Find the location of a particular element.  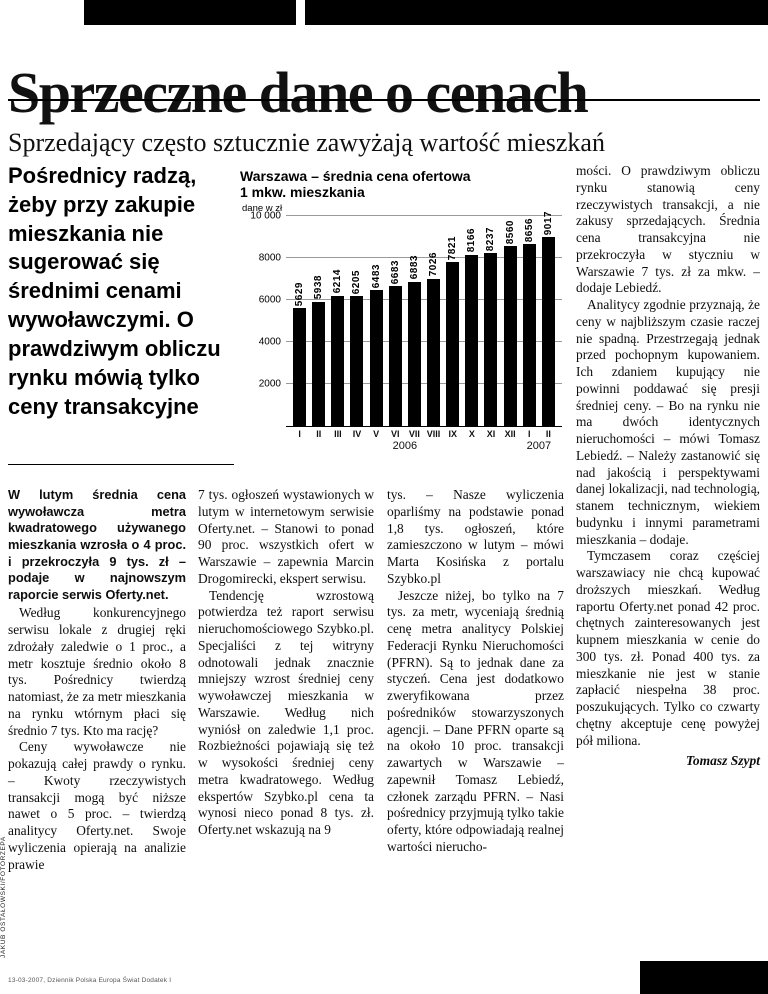

chart-month-label: III is located at coordinates (338, 434).